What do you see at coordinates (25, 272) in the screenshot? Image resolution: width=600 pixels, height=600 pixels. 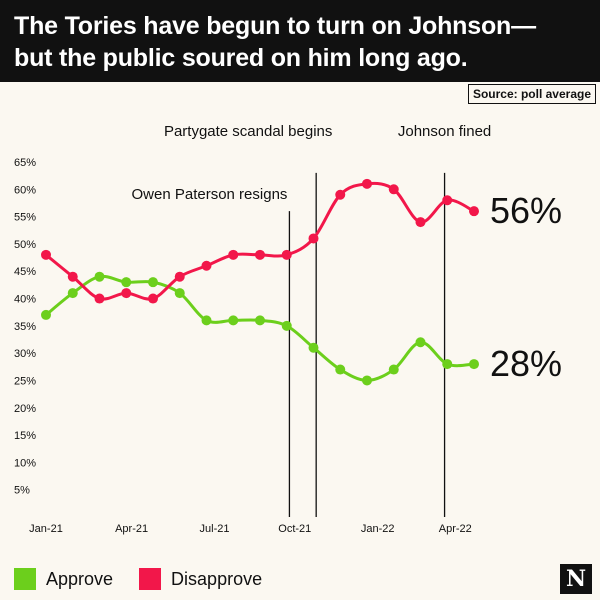 I see `y-tick-label: 45%` at bounding box center [25, 272].